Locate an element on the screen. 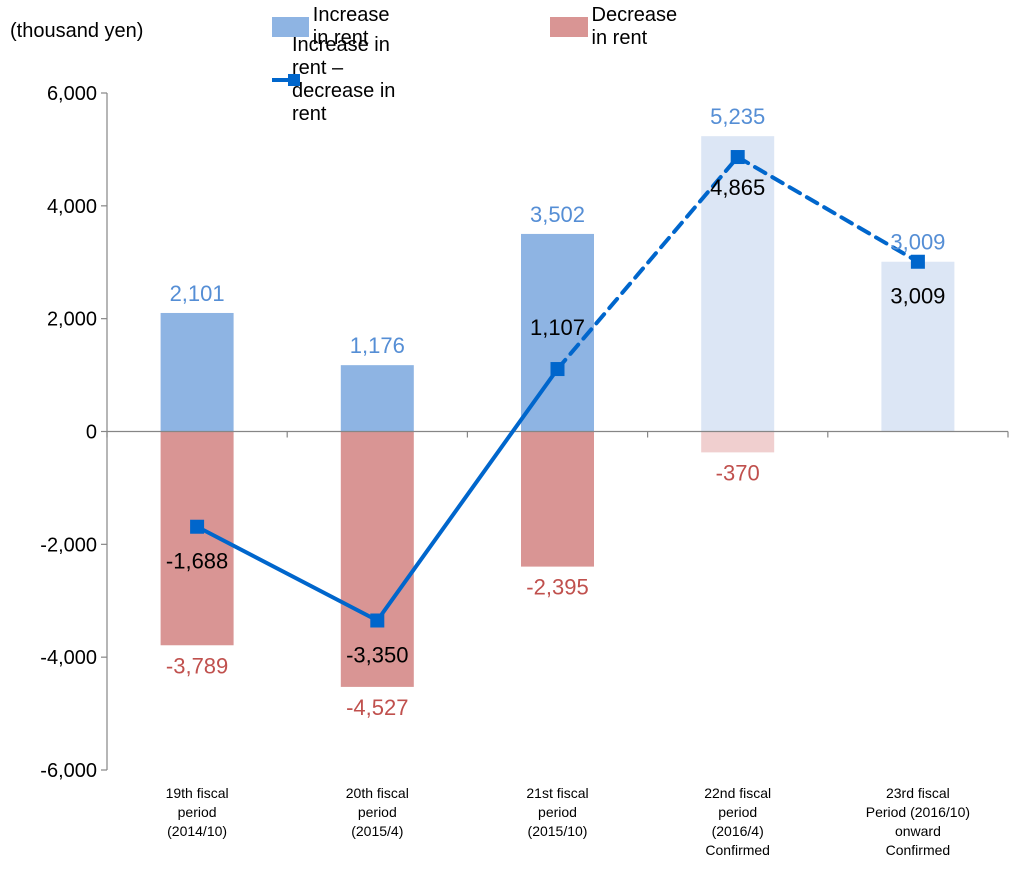 The width and height of the screenshot is (1019, 869). y-tick-label: -6,000 is located at coordinates (68, 771).